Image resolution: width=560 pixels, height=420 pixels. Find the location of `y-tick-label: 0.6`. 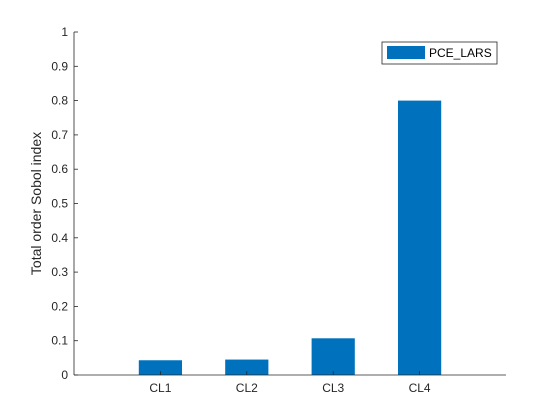

y-tick-label: 0.6 is located at coordinates (59, 169).